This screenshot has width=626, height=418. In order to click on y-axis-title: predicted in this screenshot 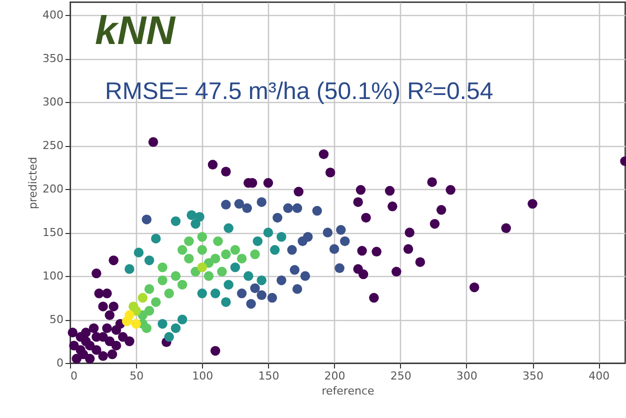, I will do `click(33, 183)`.